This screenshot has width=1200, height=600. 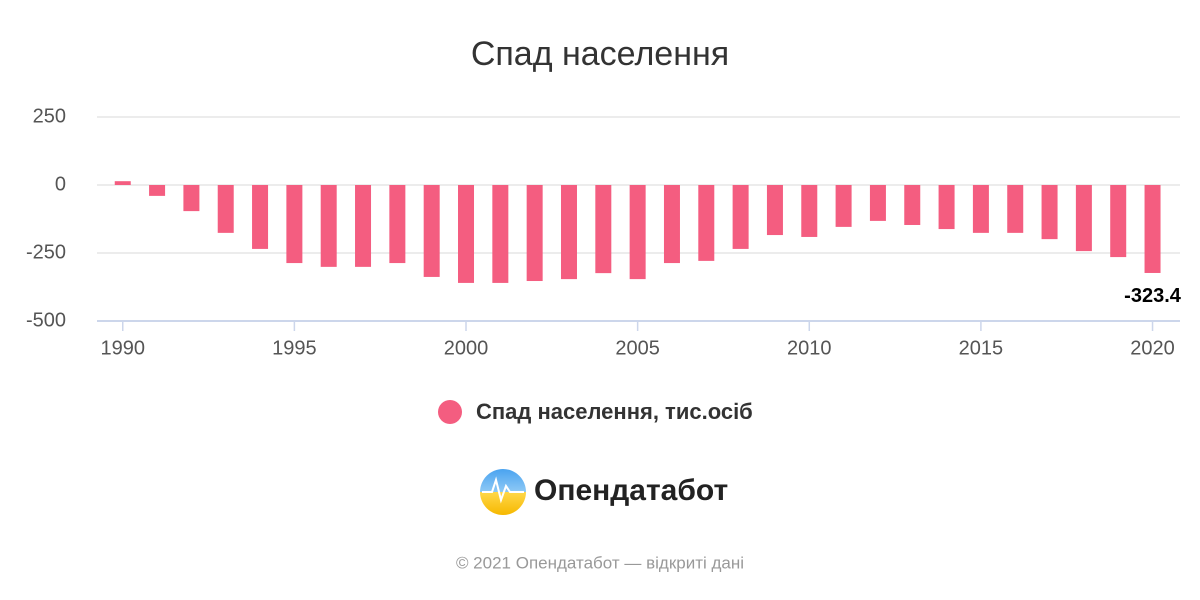 What do you see at coordinates (294, 348) in the screenshot?
I see `x-tick-label: 1995` at bounding box center [294, 348].